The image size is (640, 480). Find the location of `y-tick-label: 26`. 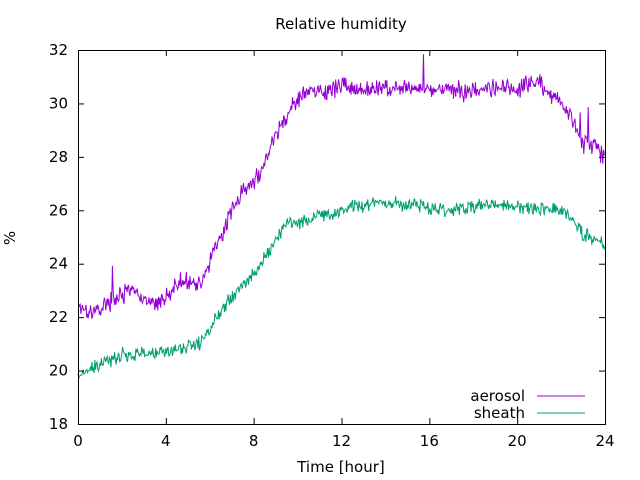

y-tick-label: 26 is located at coordinates (58, 210).